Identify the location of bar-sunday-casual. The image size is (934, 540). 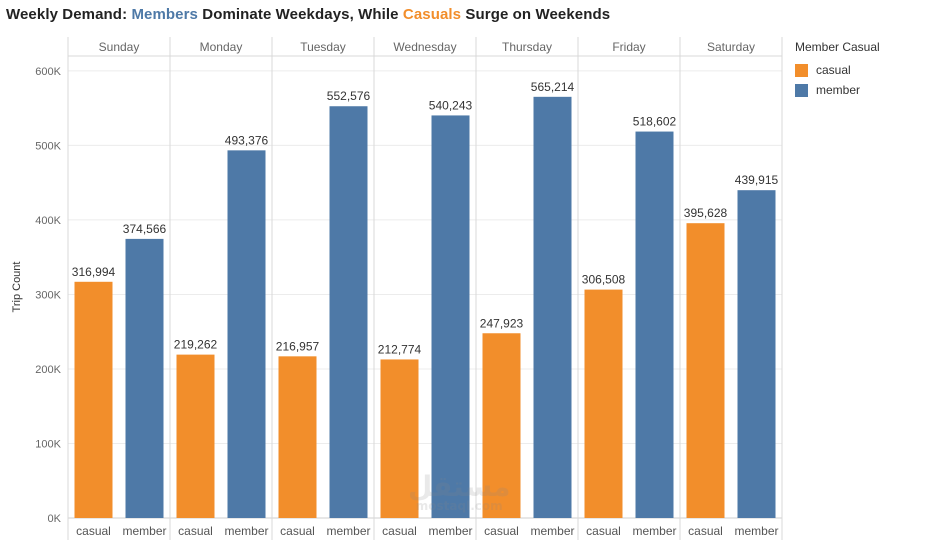
(93, 399).